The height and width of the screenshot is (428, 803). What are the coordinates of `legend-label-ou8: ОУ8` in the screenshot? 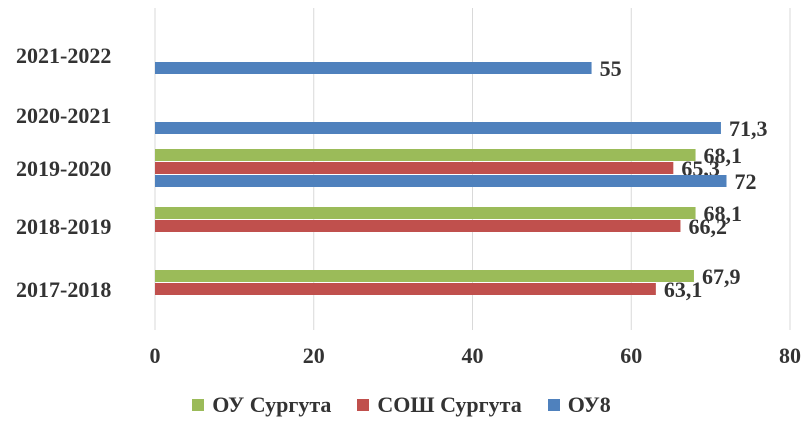 It's located at (589, 404).